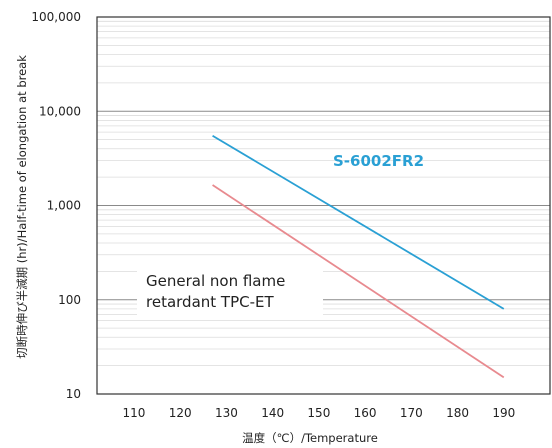  I want to click on annotation-background, so click(230, 290).